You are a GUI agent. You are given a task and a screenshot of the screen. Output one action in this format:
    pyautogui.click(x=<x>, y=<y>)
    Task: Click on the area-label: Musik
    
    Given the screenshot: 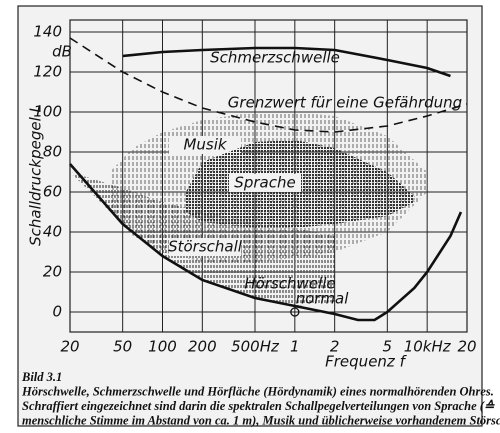 What is the action you would take?
    pyautogui.click(x=205, y=145)
    